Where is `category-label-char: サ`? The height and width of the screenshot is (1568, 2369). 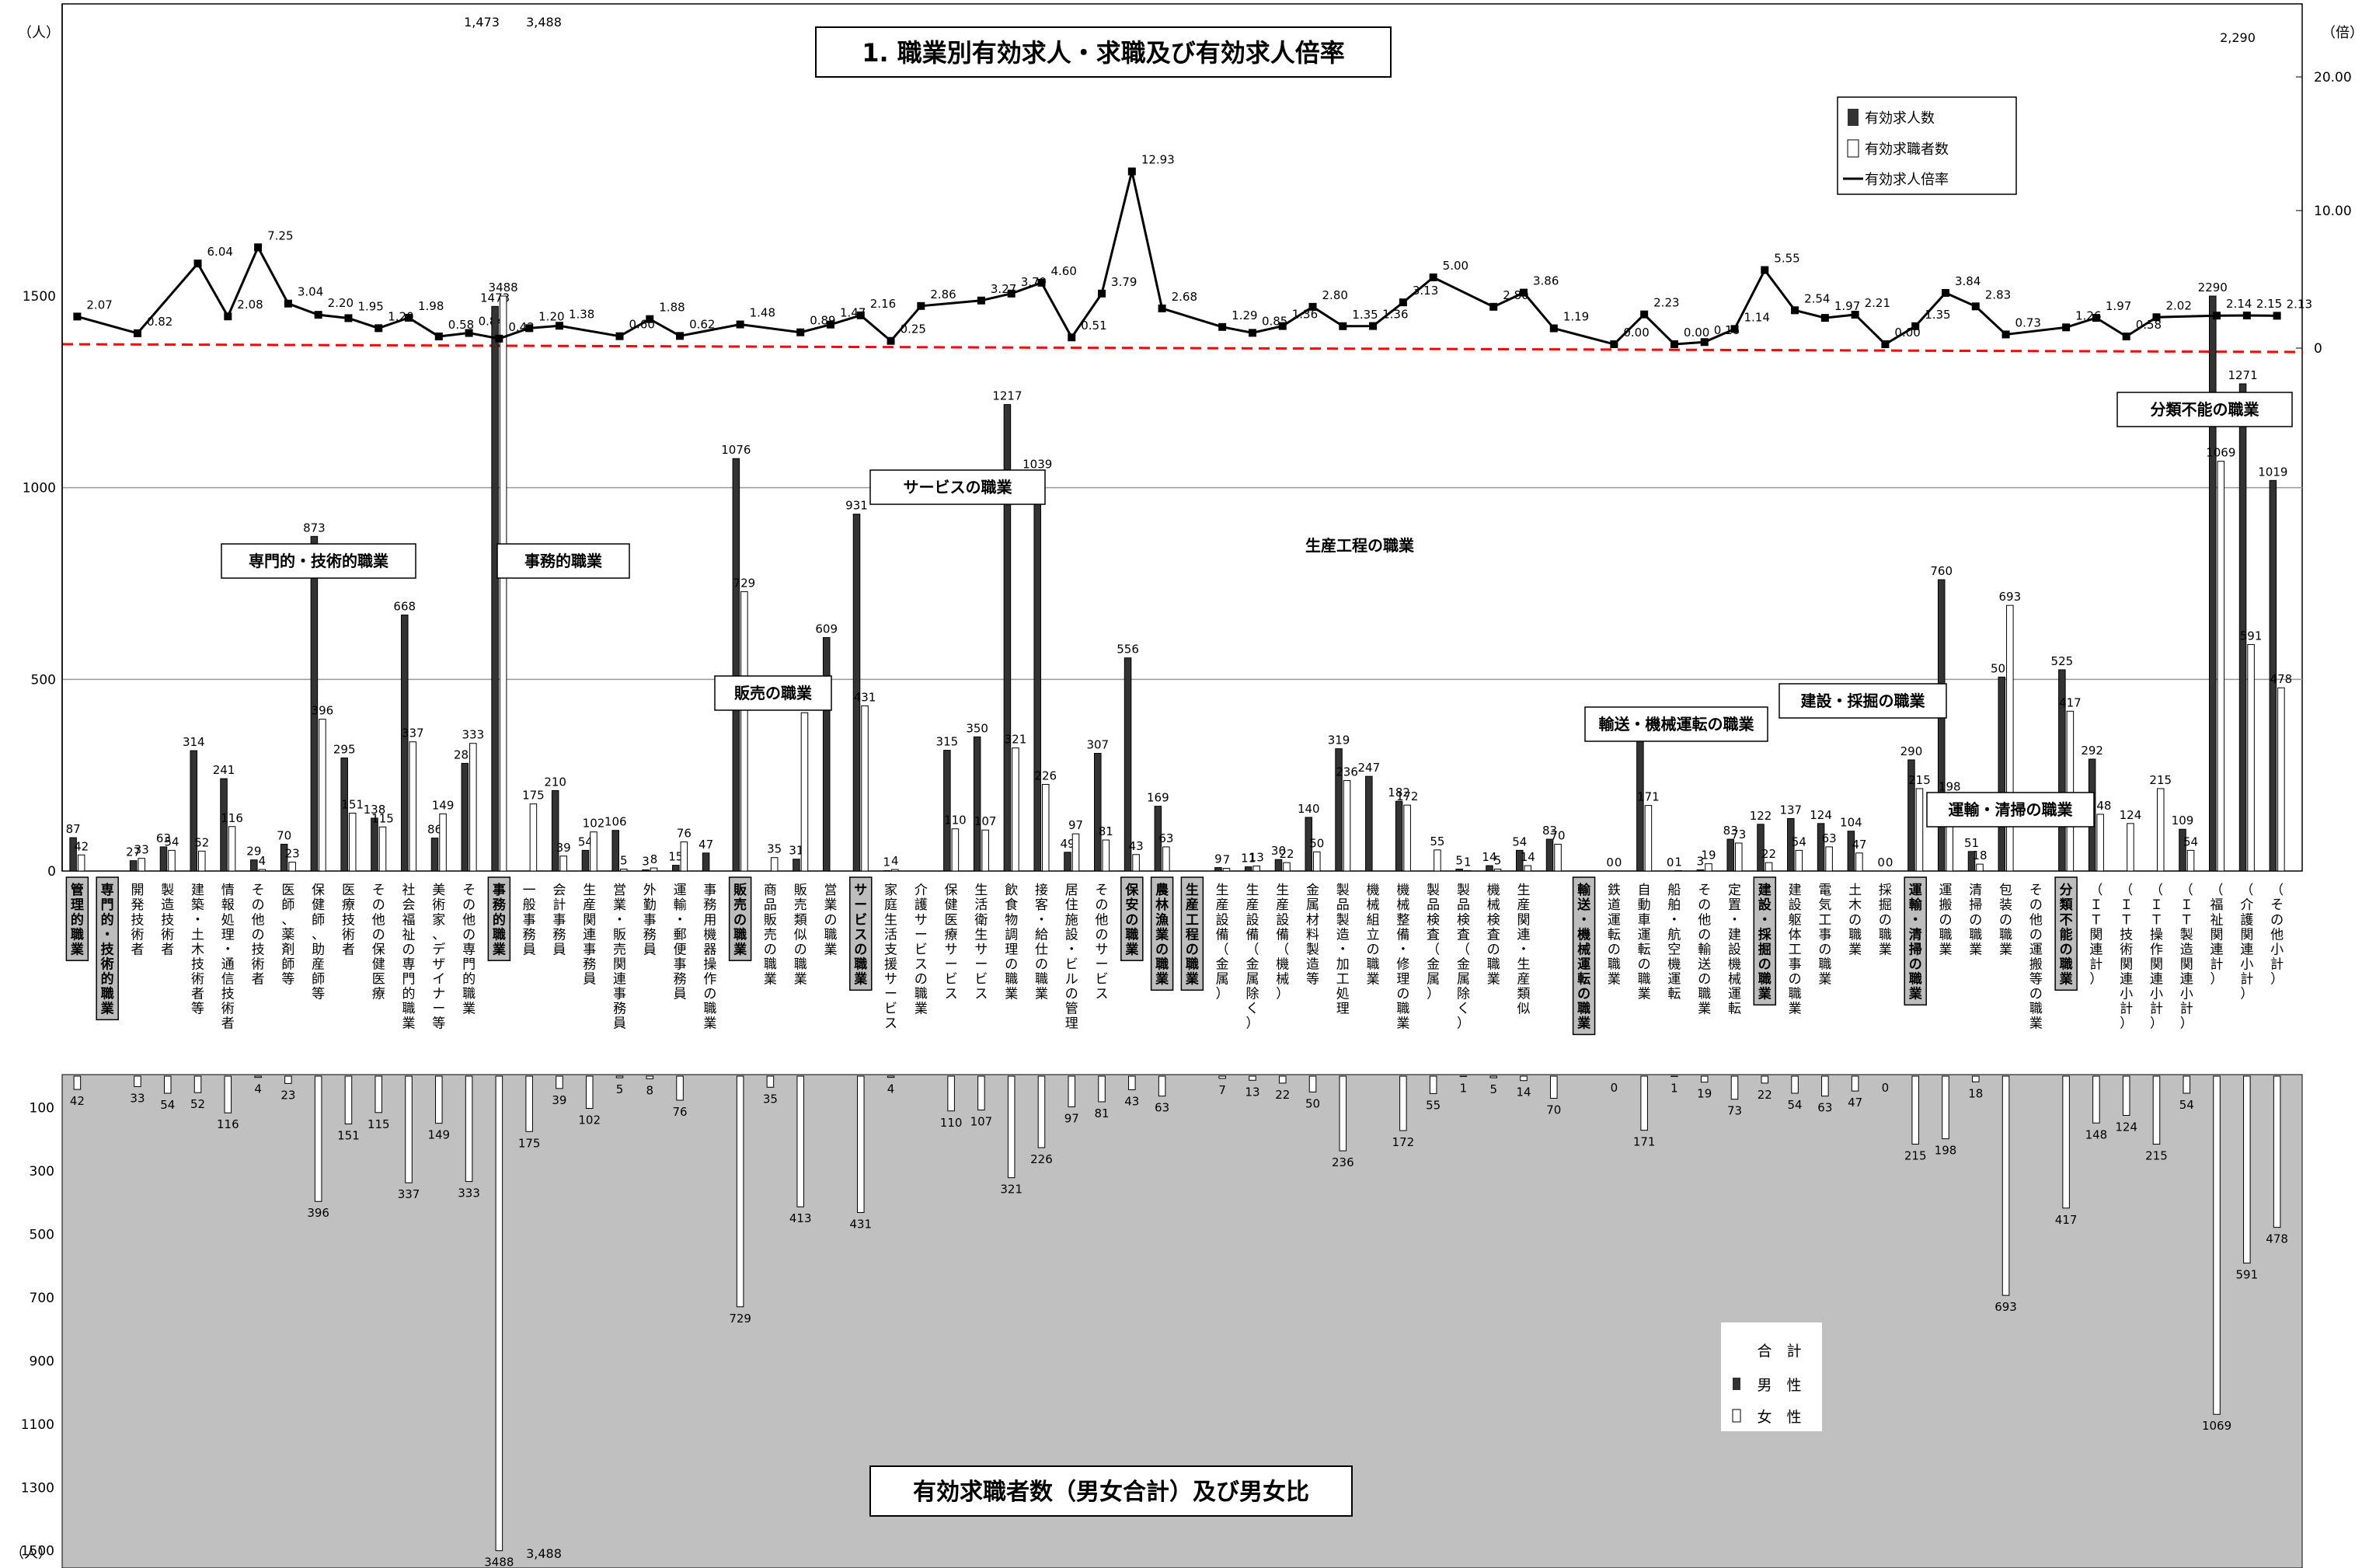 category-label-char: サ is located at coordinates (890, 979).